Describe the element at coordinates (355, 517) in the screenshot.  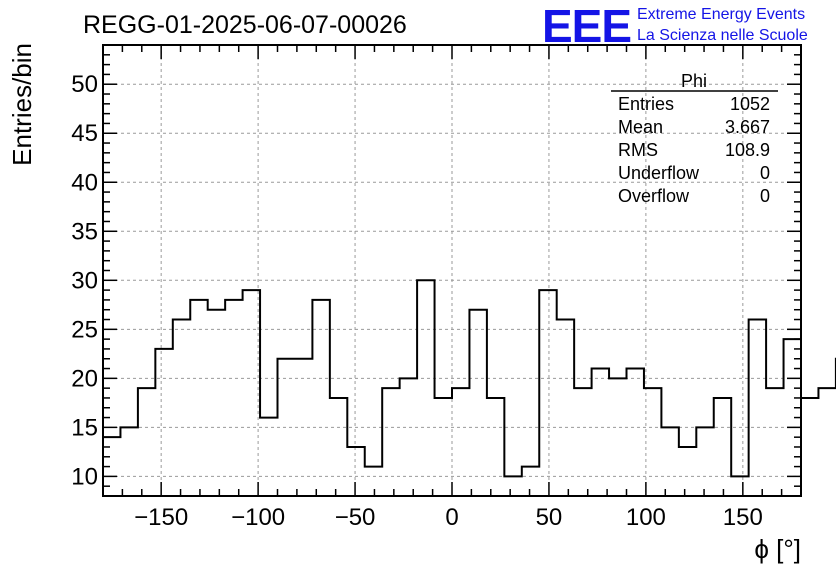
I see `x-tick-label: −50` at that location.